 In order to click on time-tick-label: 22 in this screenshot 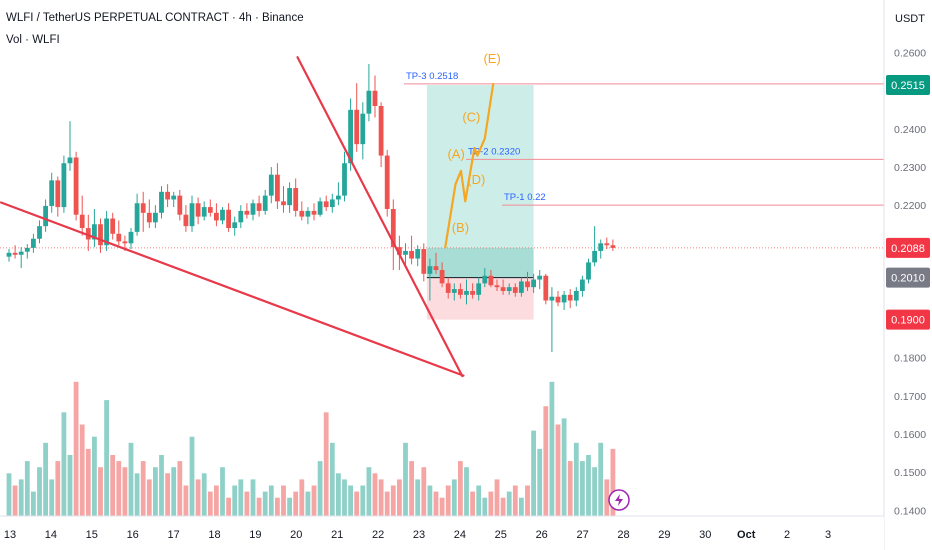, I will do `click(378, 535)`.